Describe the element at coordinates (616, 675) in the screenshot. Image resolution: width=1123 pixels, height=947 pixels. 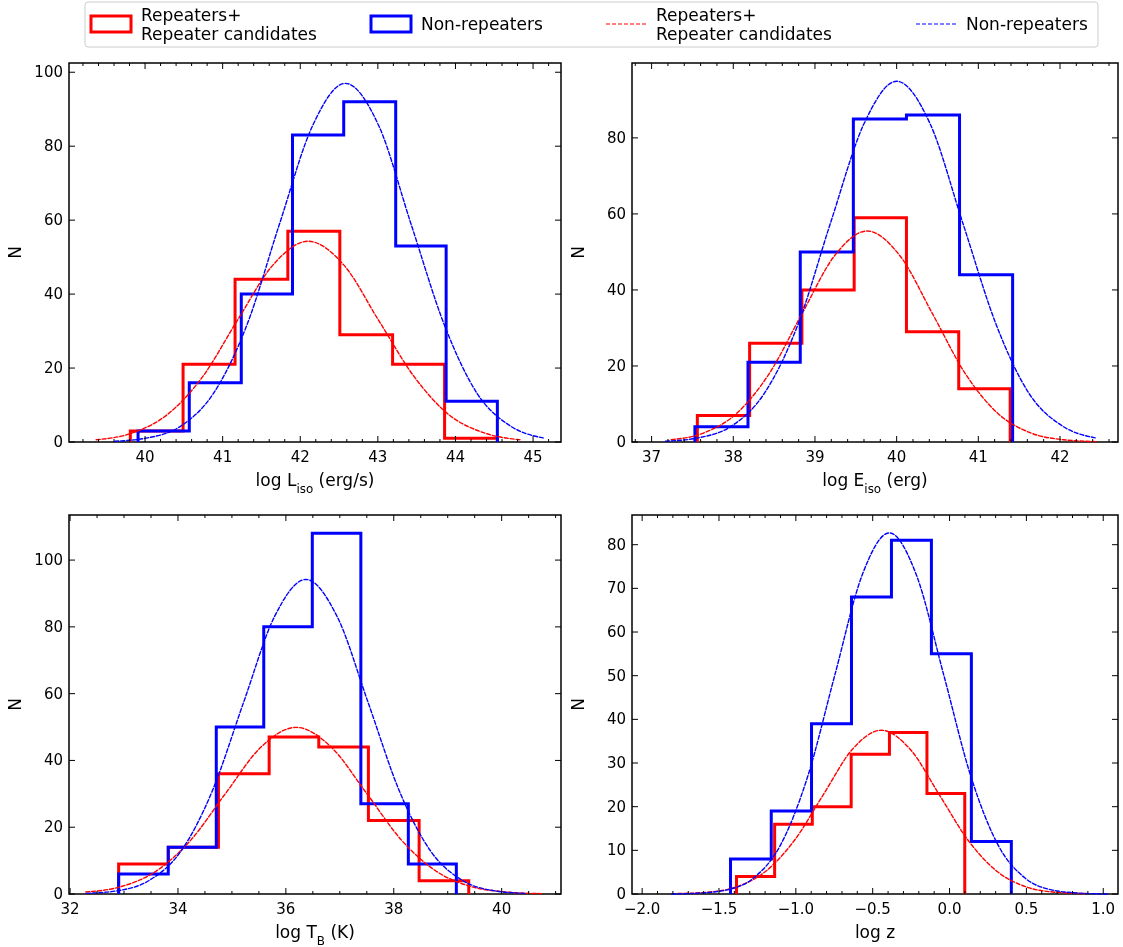
I see `y-tick-label: 50` at that location.